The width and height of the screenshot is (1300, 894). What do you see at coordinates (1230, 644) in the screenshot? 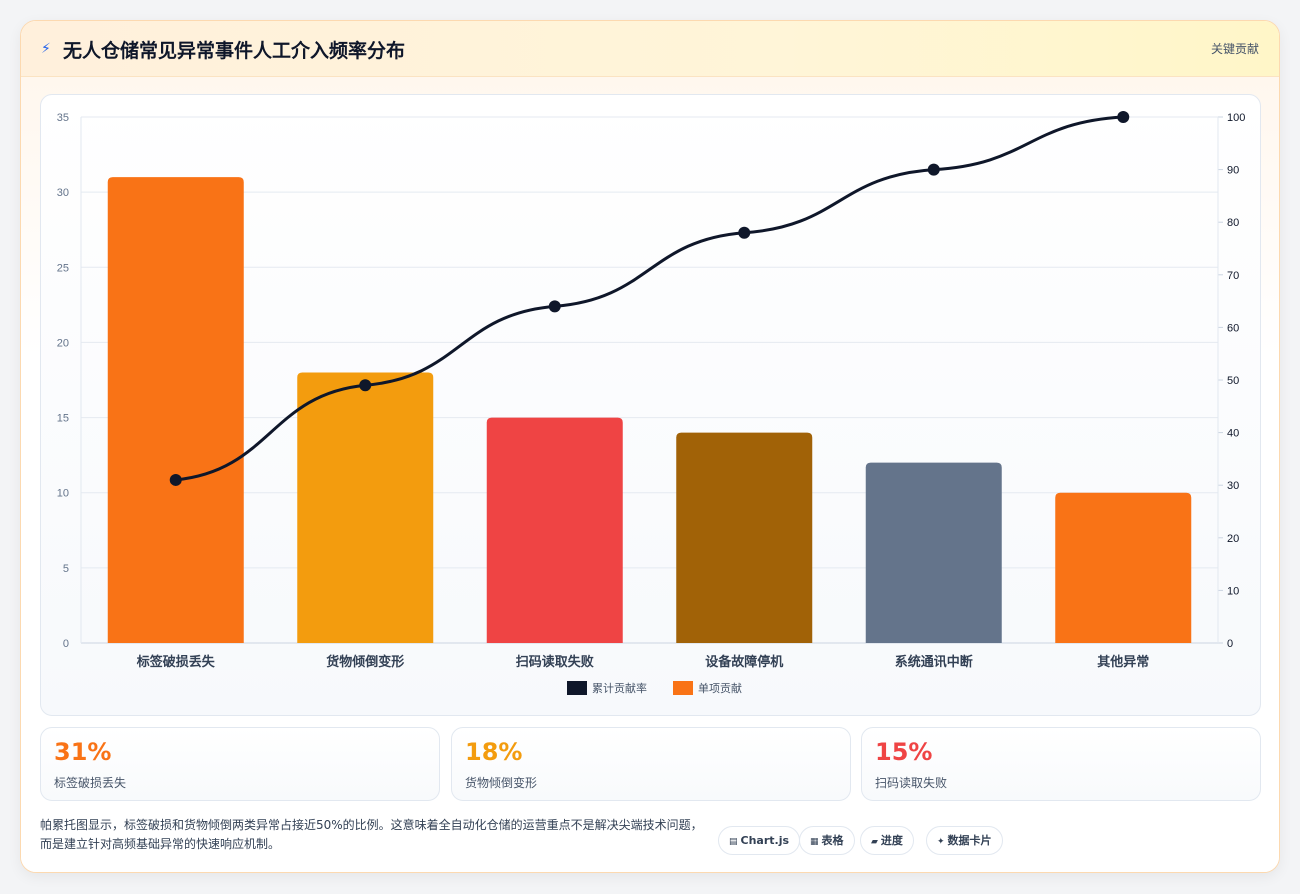
I see `y-right-tick-label: 0` at bounding box center [1230, 644].